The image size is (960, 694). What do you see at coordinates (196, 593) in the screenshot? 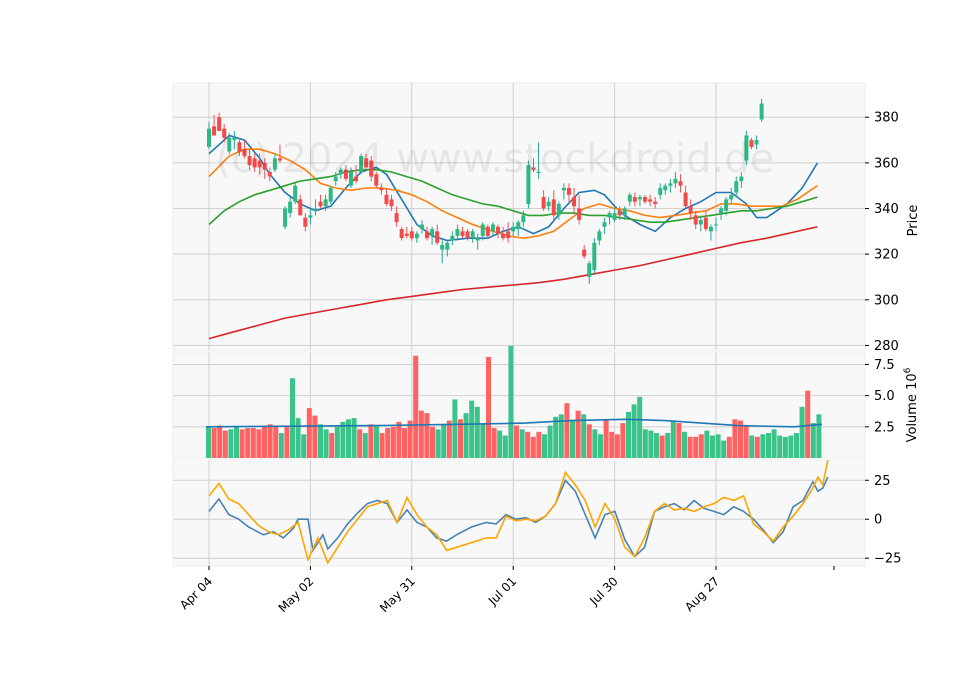
I see `x-tick-label: Apr 04` at bounding box center [196, 593].